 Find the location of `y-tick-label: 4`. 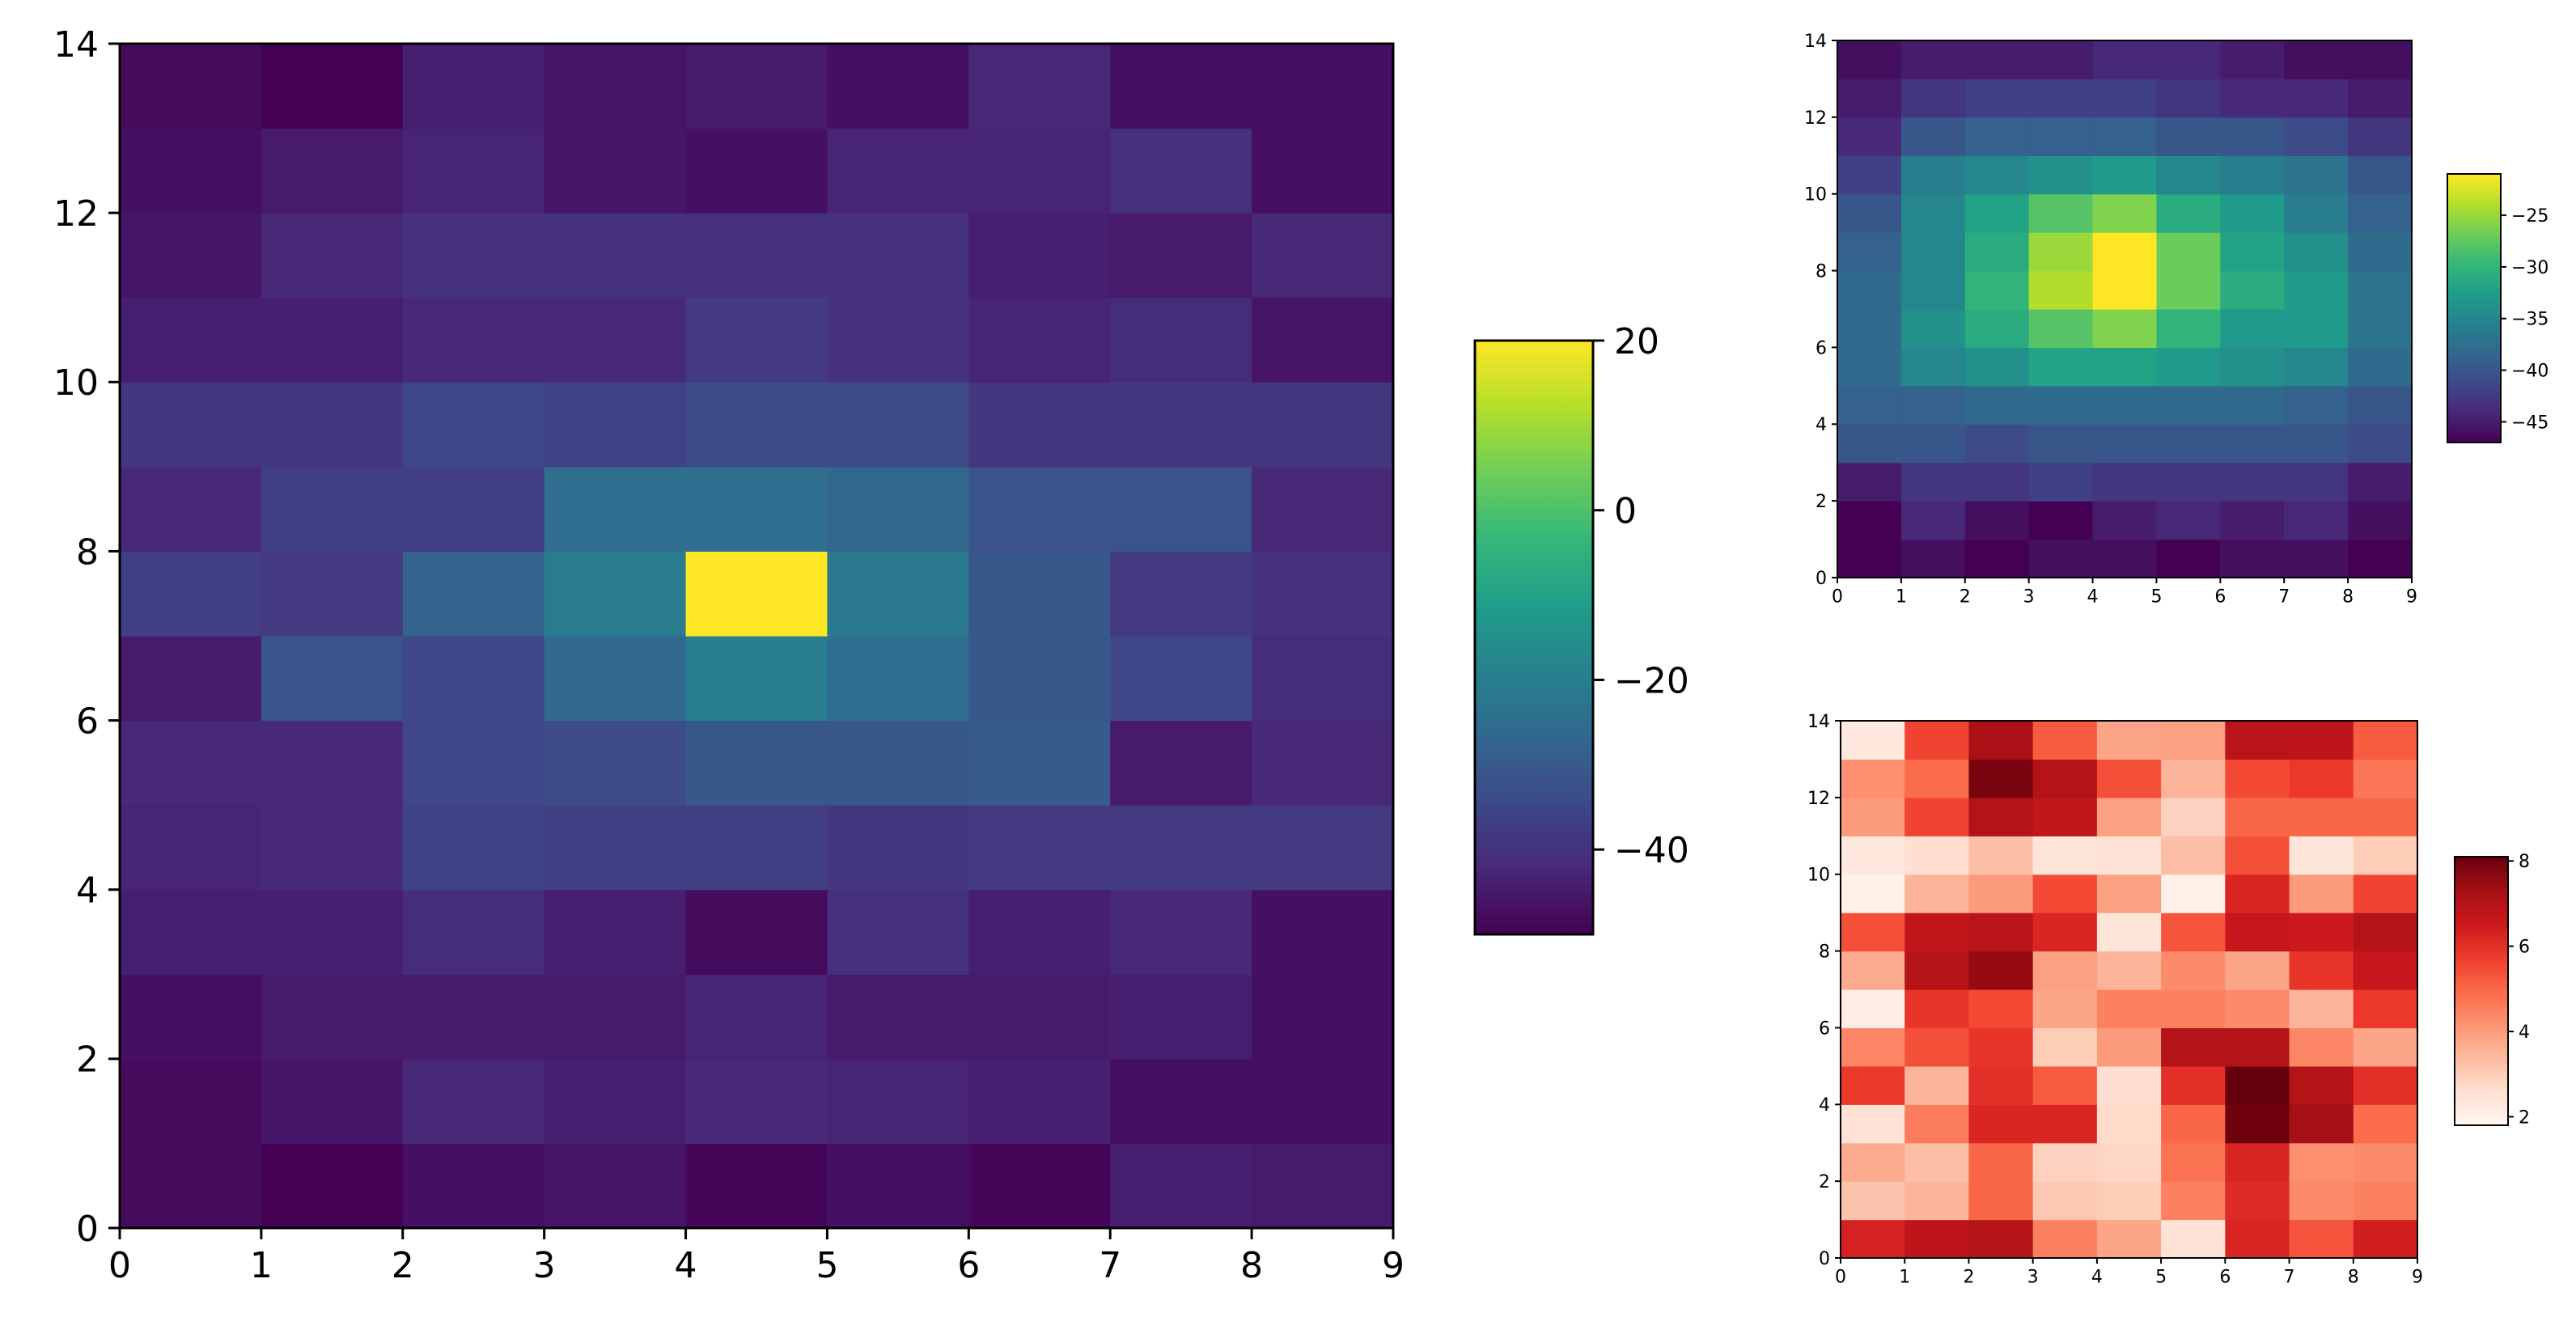

y-tick-label: 4 is located at coordinates (87, 891).